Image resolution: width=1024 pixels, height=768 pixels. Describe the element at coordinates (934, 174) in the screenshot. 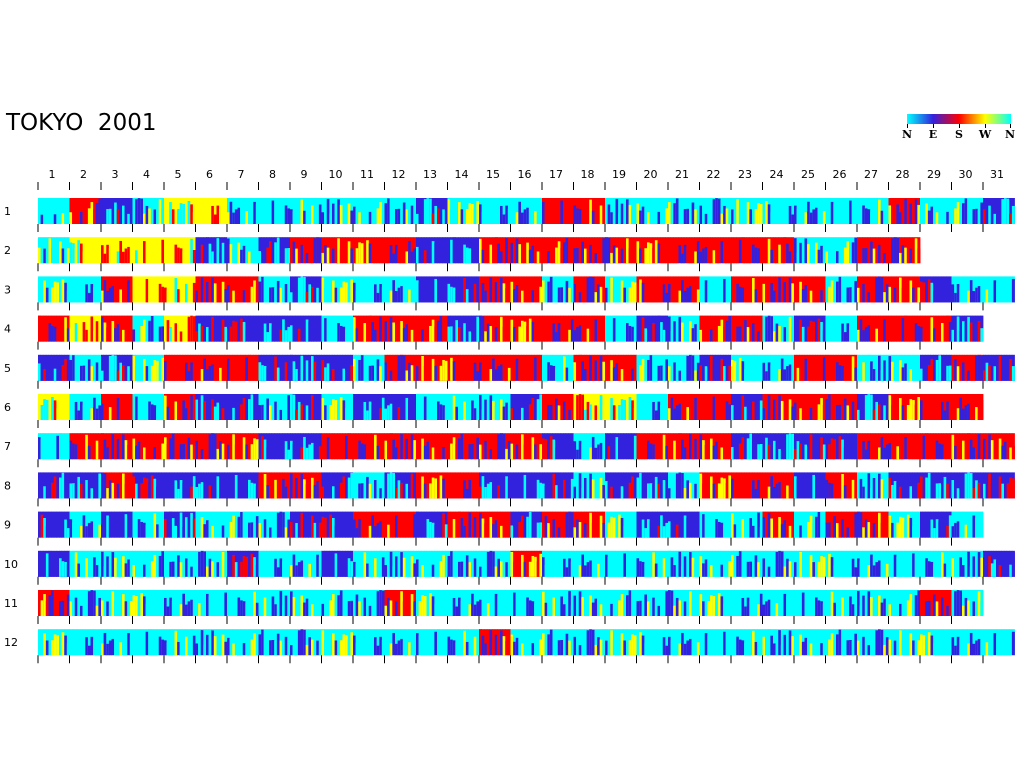

I see `x-tick-label: 29` at that location.